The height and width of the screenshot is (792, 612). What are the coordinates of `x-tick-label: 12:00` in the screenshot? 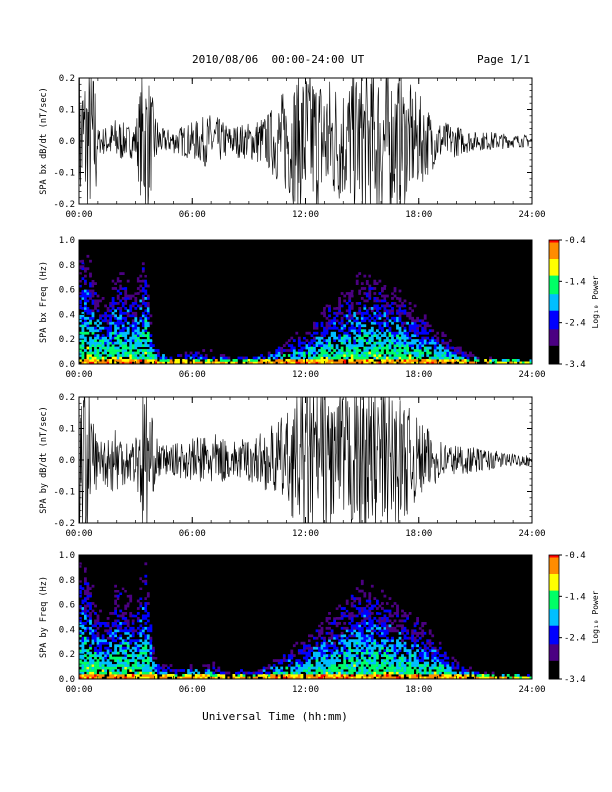 It's located at (305, 375).